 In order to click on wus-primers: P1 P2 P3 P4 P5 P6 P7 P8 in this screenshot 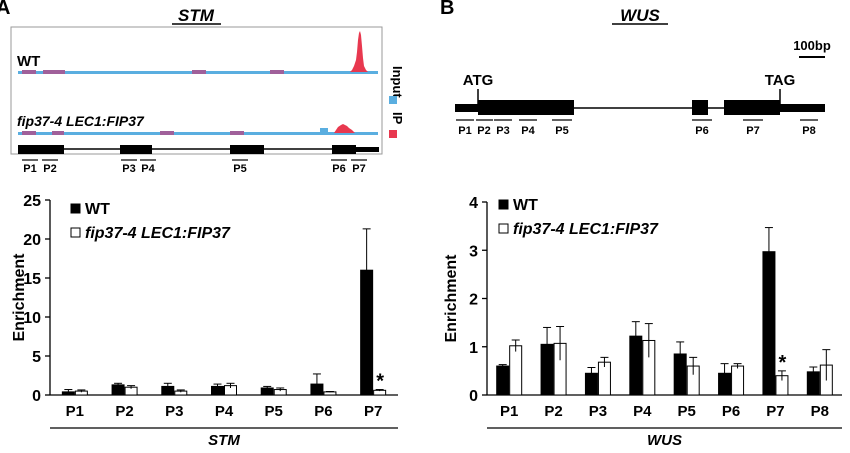, I will do `click(637, 128)`.